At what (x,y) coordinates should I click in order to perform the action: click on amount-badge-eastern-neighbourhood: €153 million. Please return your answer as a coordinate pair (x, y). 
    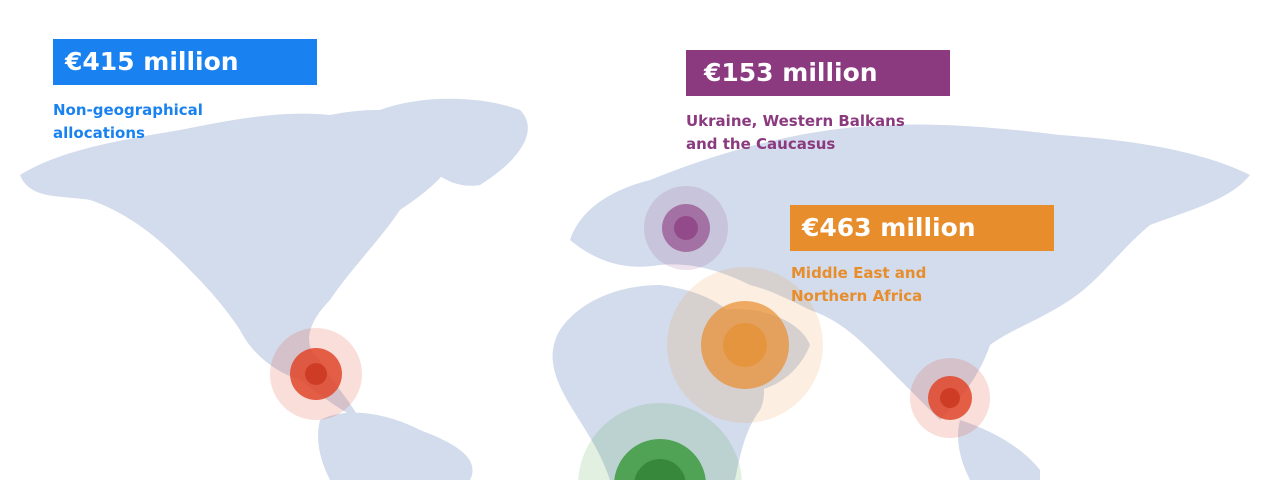
    Looking at the image, I should click on (818, 73).